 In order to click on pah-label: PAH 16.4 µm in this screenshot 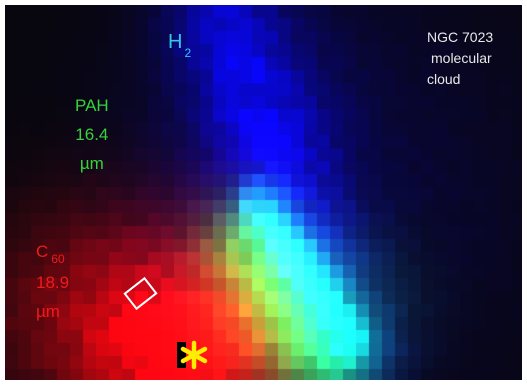, I will do `click(92, 134)`.